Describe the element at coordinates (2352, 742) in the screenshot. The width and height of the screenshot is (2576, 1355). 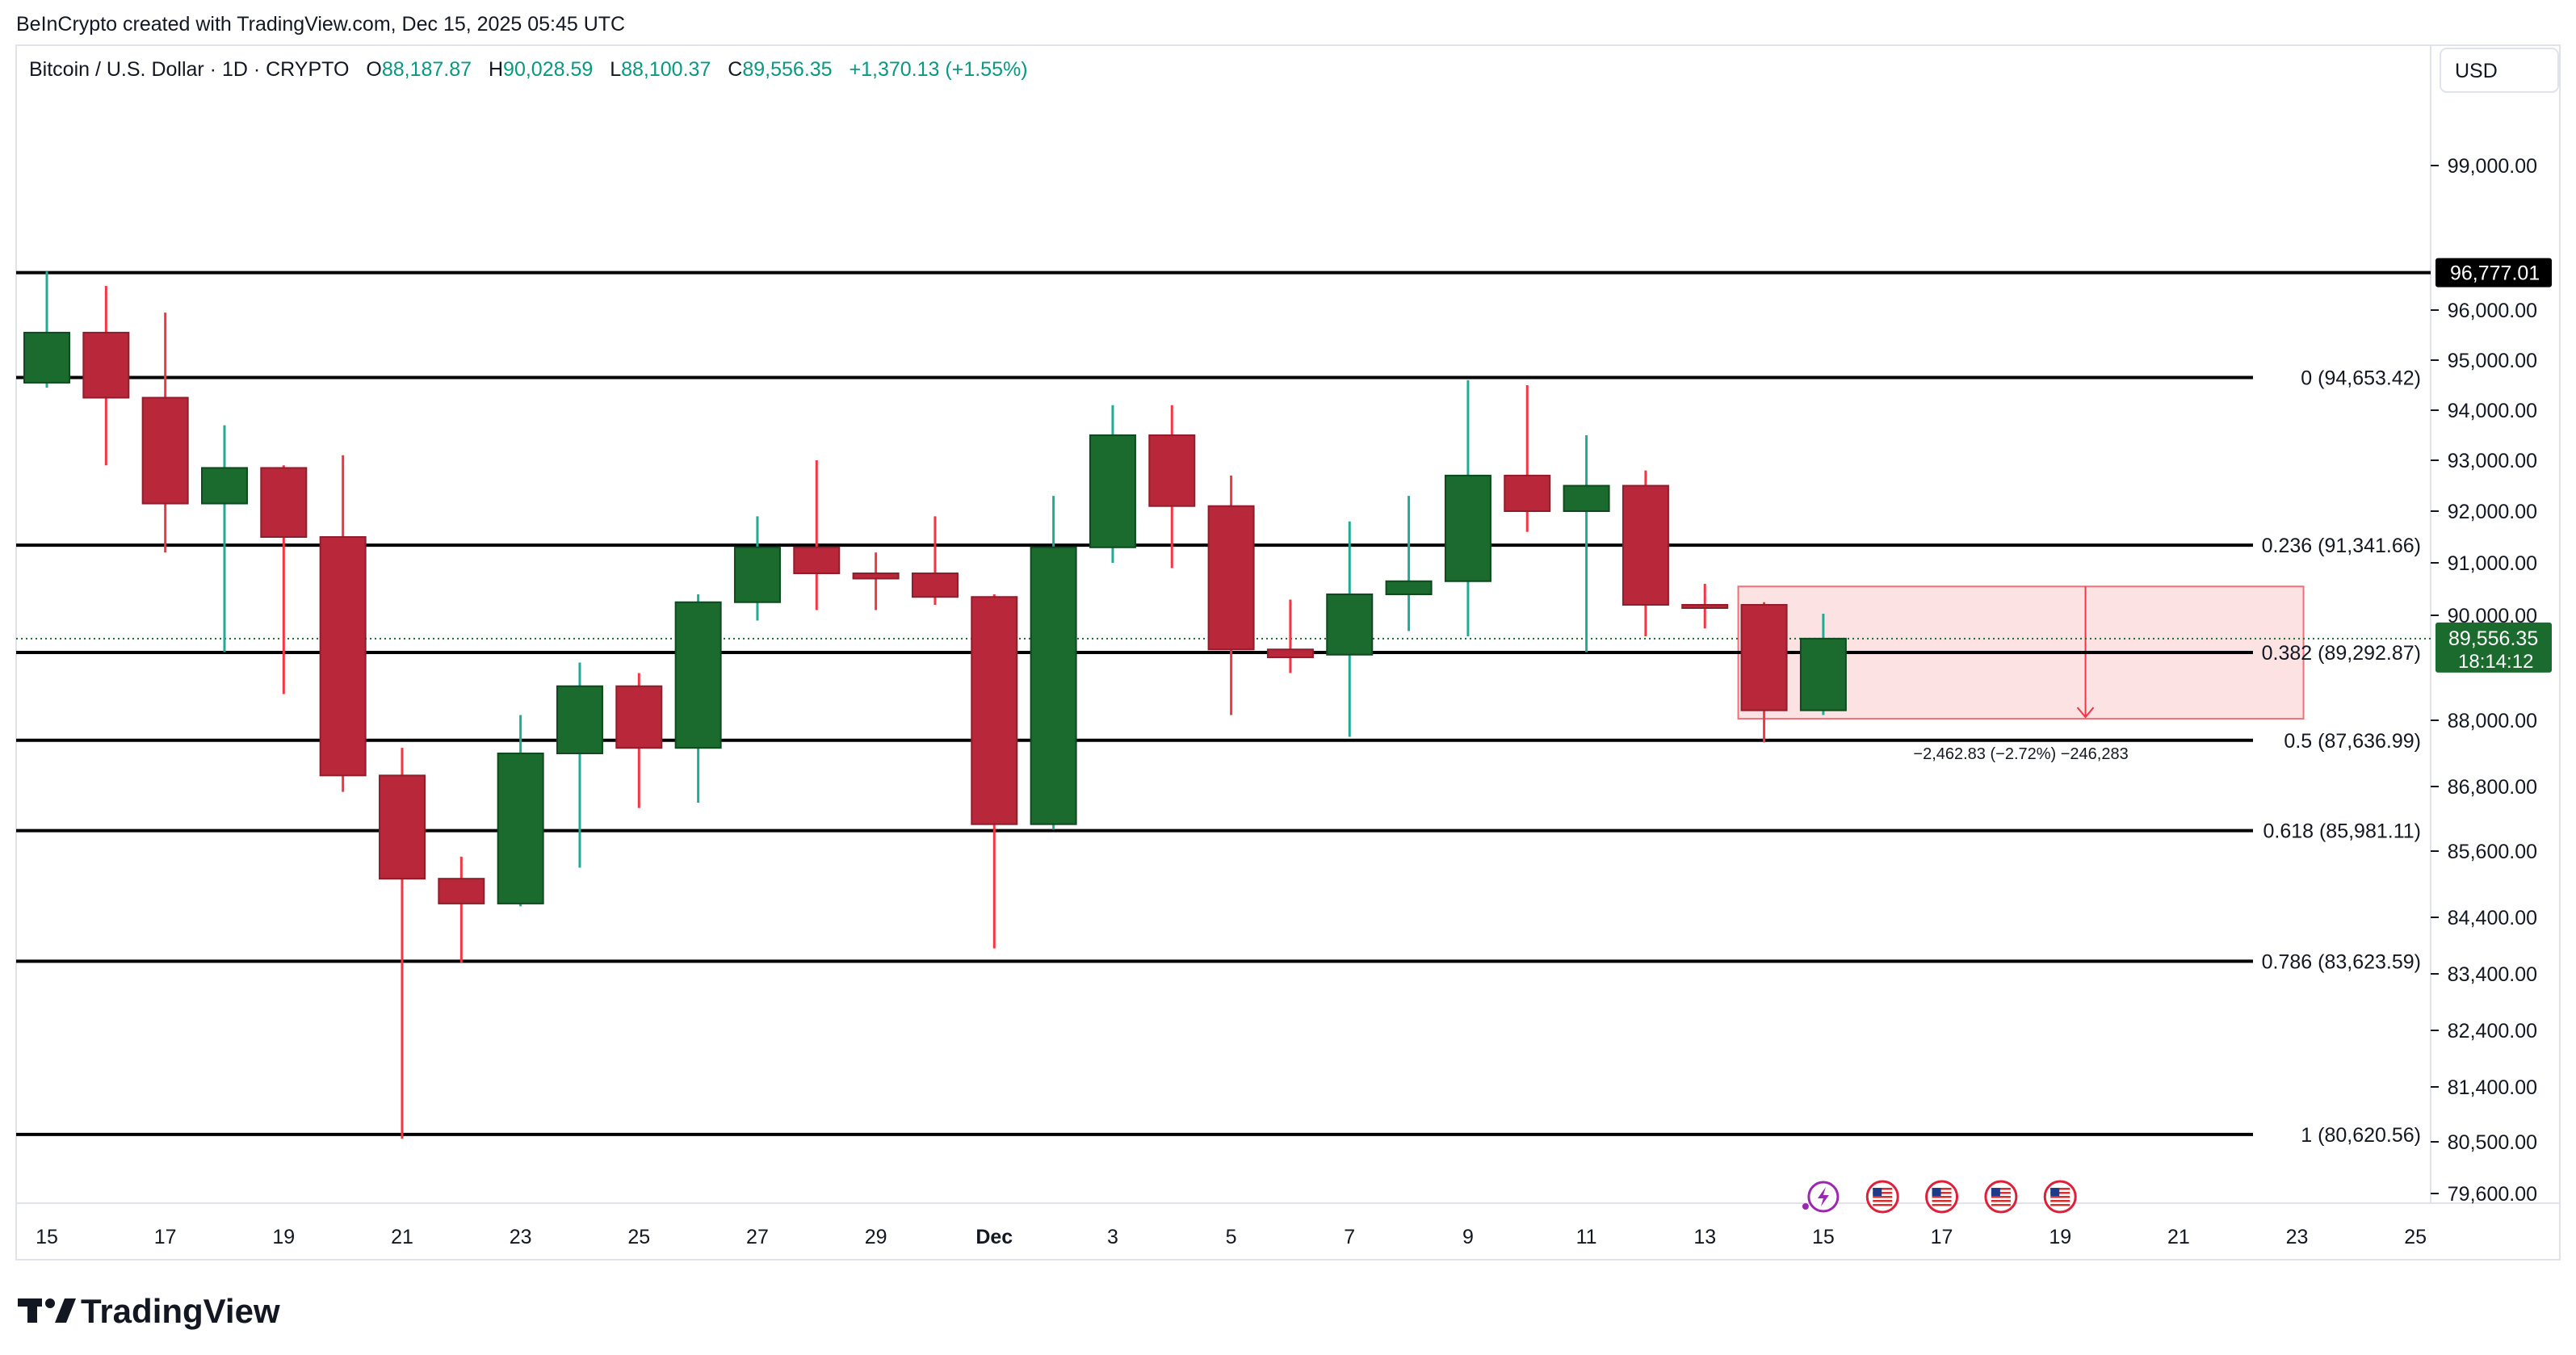
I see `fib-label-0.5: 0.5 (87,636.99)` at that location.